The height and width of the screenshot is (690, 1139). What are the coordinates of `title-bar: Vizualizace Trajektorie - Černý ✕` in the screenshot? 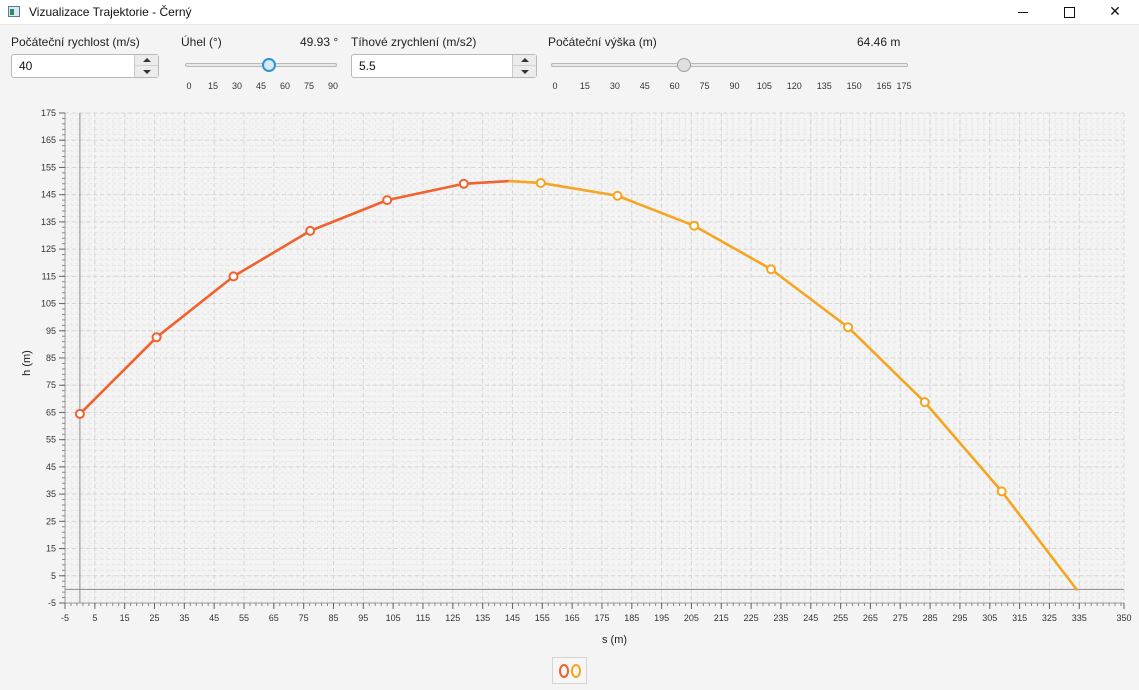 It's located at (569, 12).